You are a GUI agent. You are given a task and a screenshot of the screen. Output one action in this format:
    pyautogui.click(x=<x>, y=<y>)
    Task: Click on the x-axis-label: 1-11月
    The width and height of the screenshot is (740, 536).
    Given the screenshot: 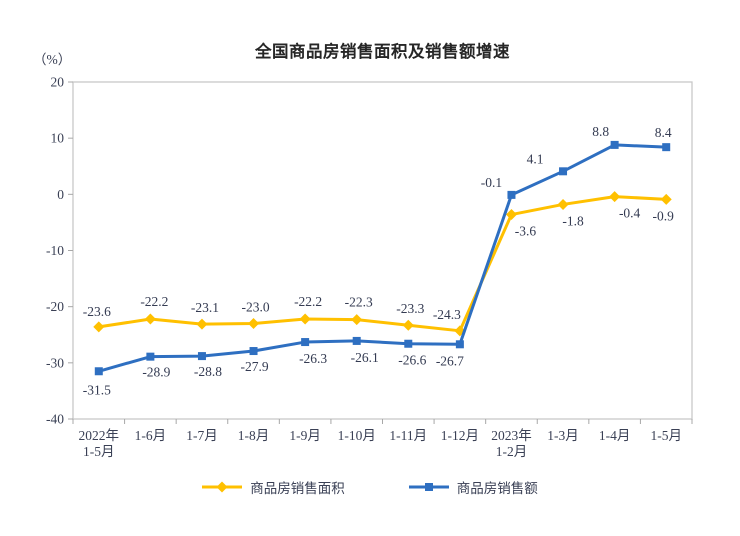 What is the action you would take?
    pyautogui.click(x=408, y=436)
    